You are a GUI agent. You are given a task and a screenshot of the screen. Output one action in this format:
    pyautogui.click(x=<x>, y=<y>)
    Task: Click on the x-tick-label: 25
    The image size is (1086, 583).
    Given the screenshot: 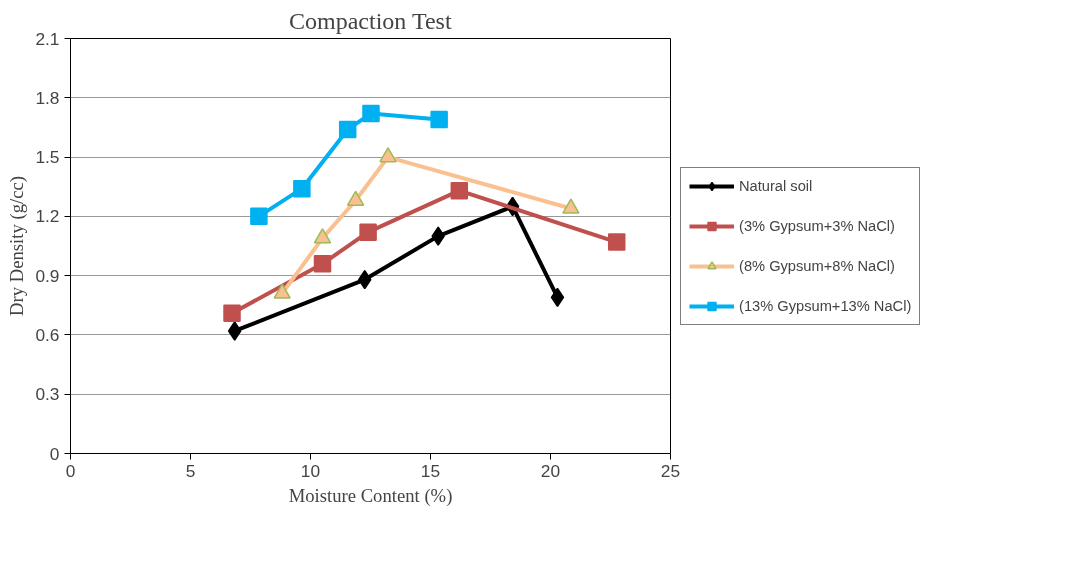 What is the action you would take?
    pyautogui.click(x=670, y=470)
    